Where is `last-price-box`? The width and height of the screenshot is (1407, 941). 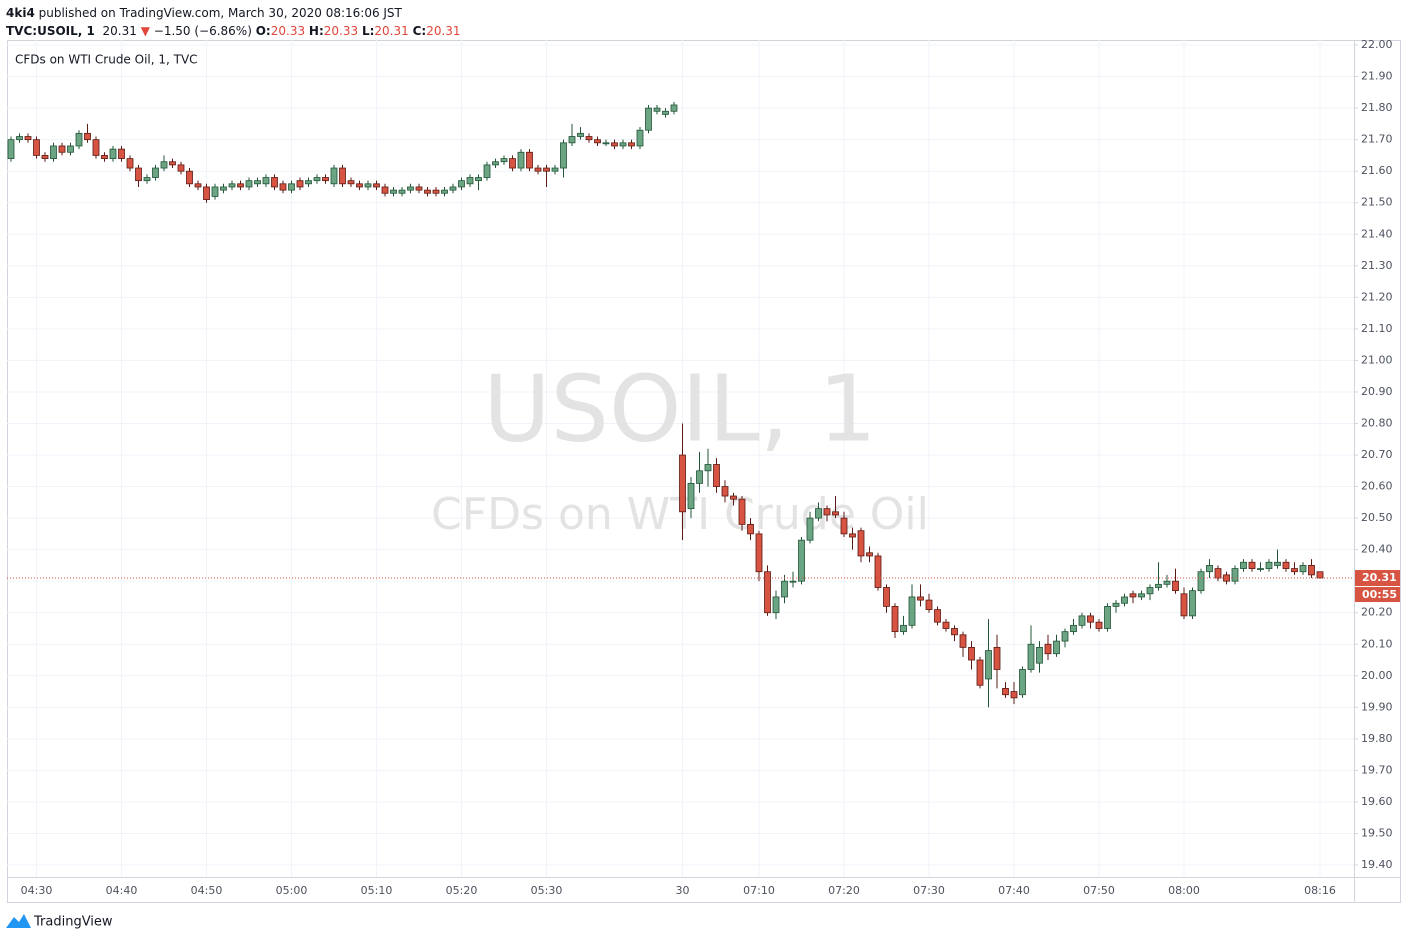 last-price-box is located at coordinates (1377, 578).